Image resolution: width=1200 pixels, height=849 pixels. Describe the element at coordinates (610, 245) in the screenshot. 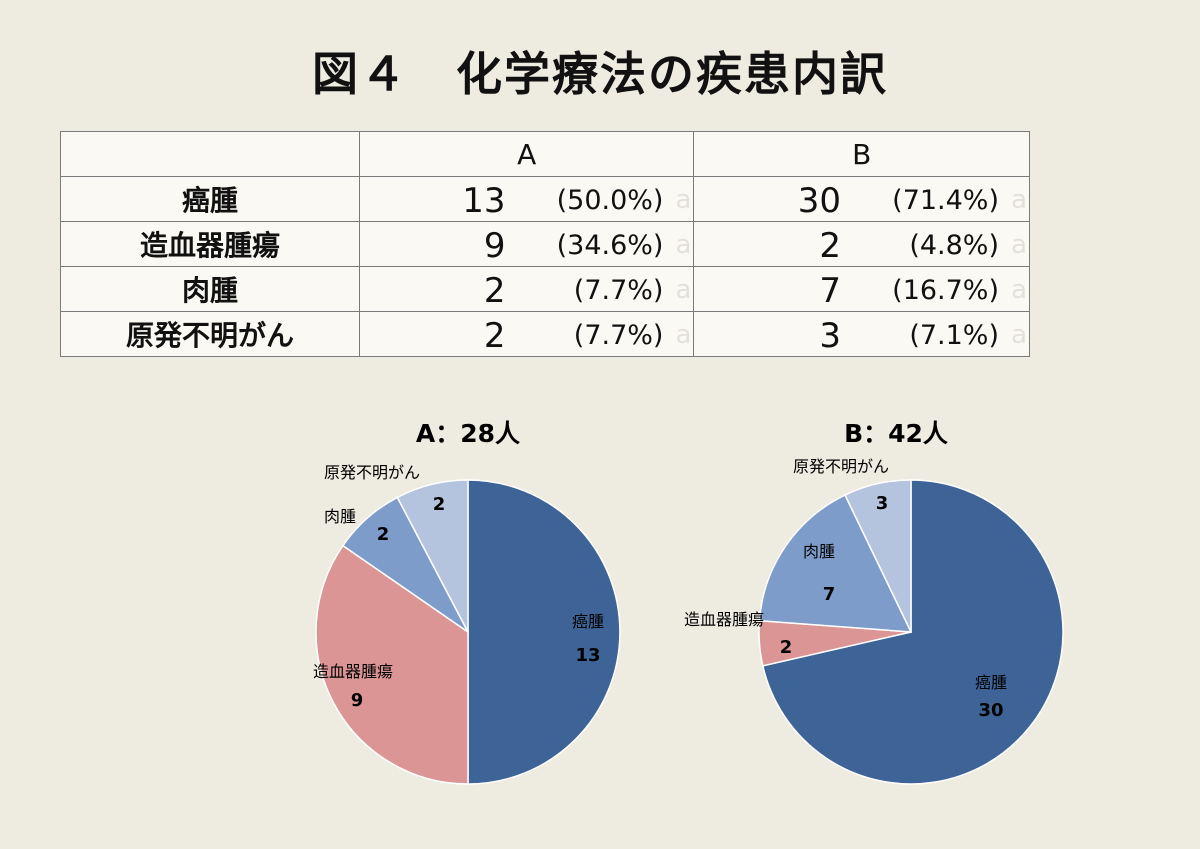

I see `percent-value: (34.6%)` at that location.